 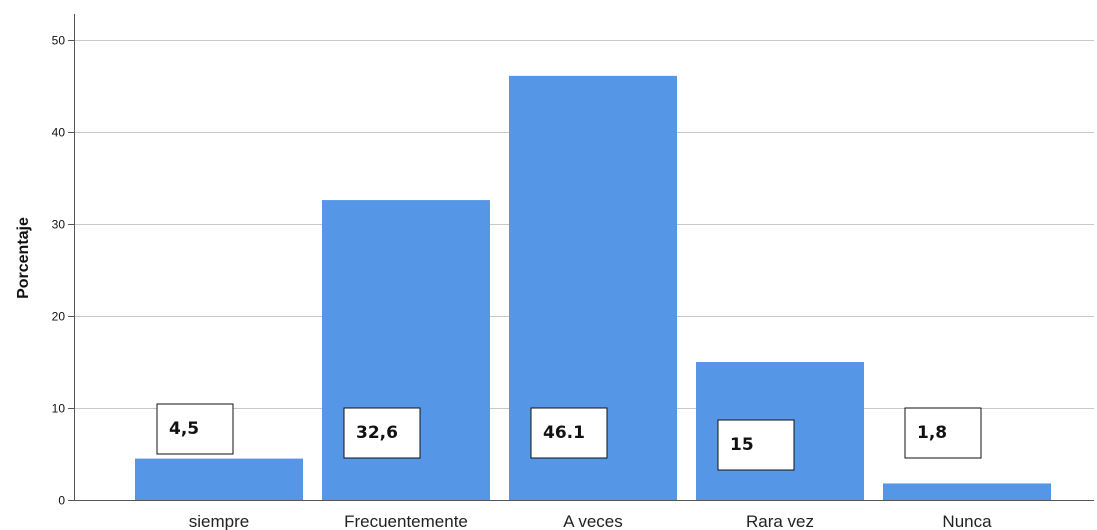 I want to click on data-label: 46.1, so click(x=564, y=433).